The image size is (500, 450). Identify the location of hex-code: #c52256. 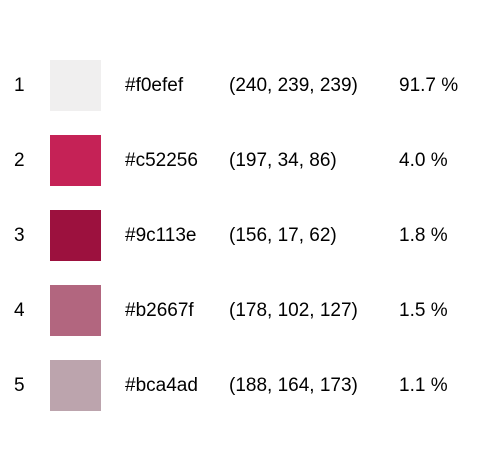
(161, 160).